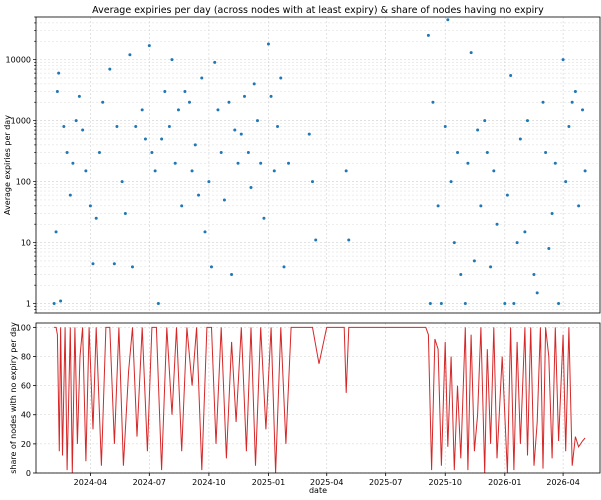 Image resolution: width=601 pixels, height=500 pixels. What do you see at coordinates (90, 482) in the screenshot?
I see `x-tick-label: 2024-04` at bounding box center [90, 482].